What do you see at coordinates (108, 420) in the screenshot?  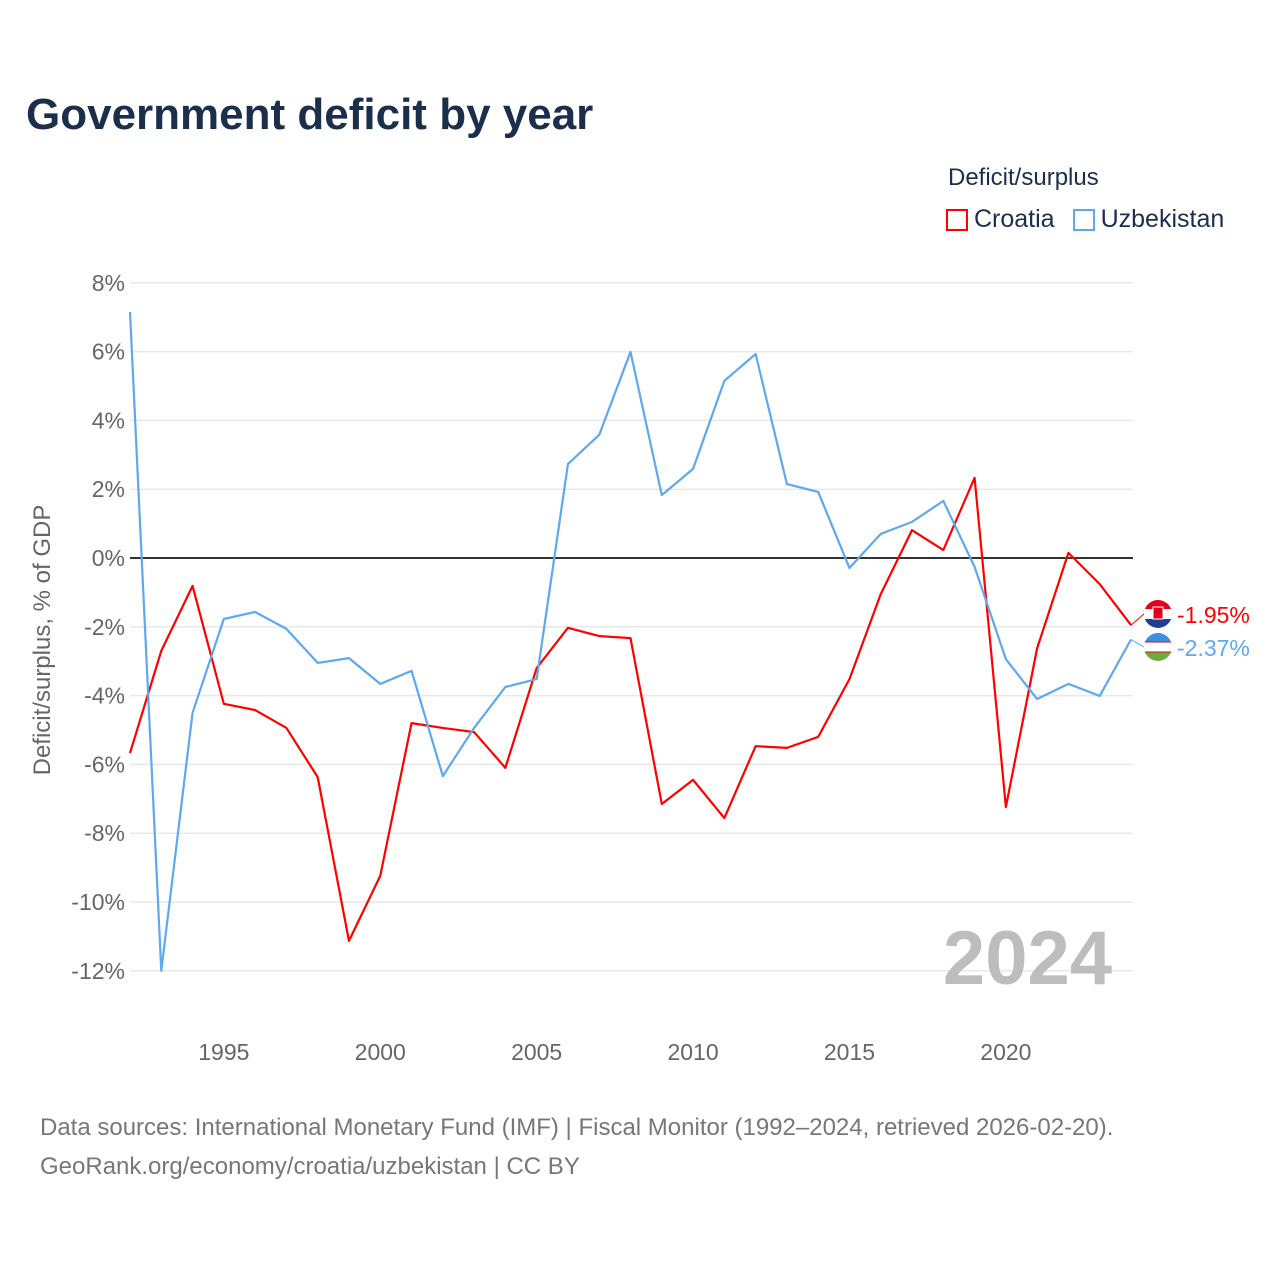 I see `y-tick-label: 4%` at bounding box center [108, 420].